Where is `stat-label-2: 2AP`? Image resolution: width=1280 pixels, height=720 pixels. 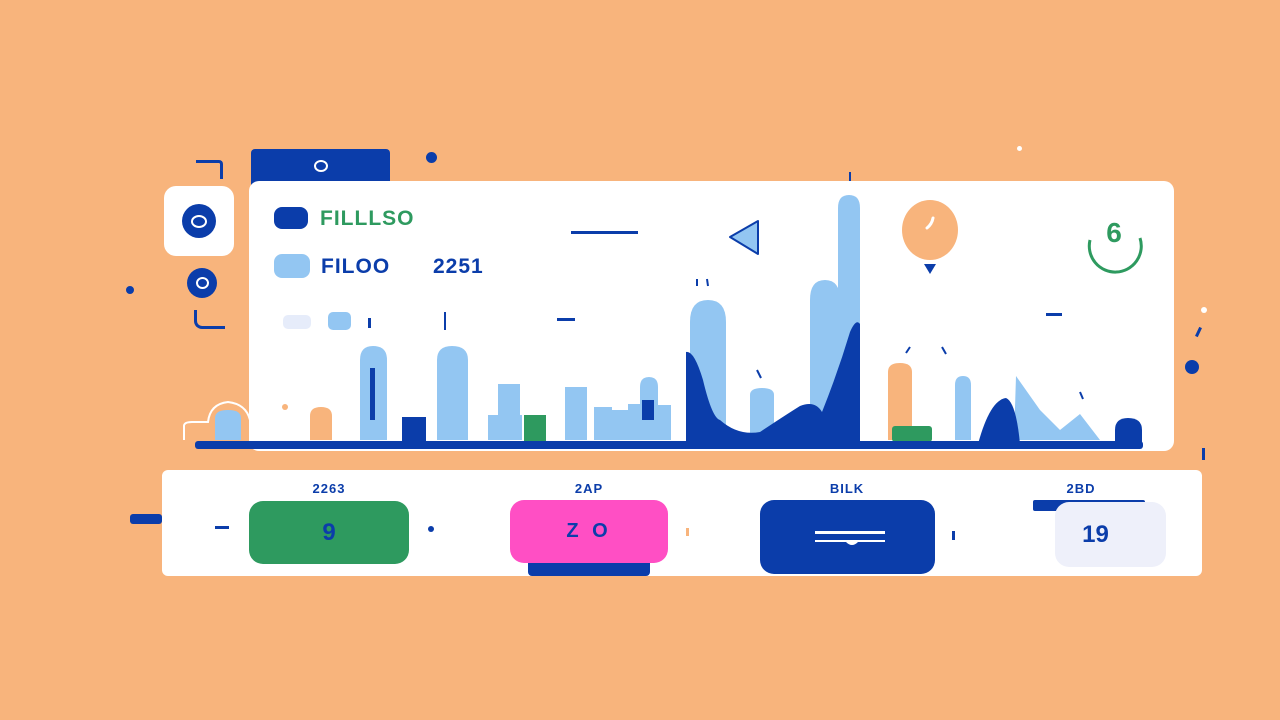 stat-label-2: 2AP is located at coordinates (589, 488).